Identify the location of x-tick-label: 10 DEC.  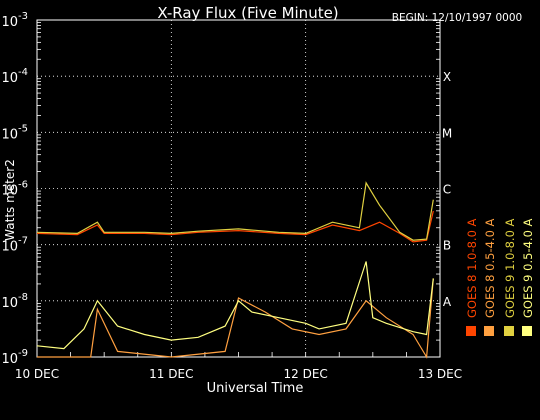
(37, 374).